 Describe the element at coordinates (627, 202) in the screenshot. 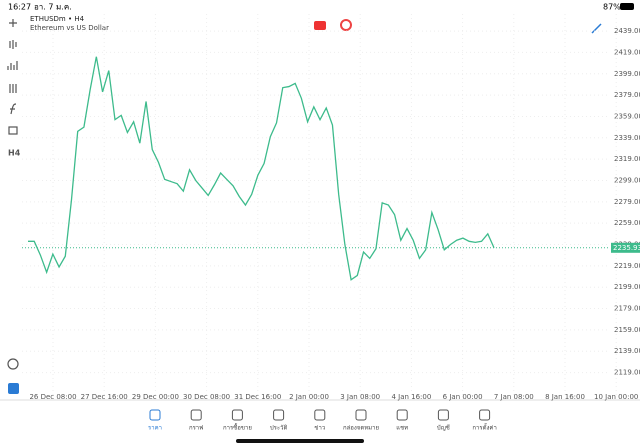

I see `y-tick-label: 2279.00` at that location.